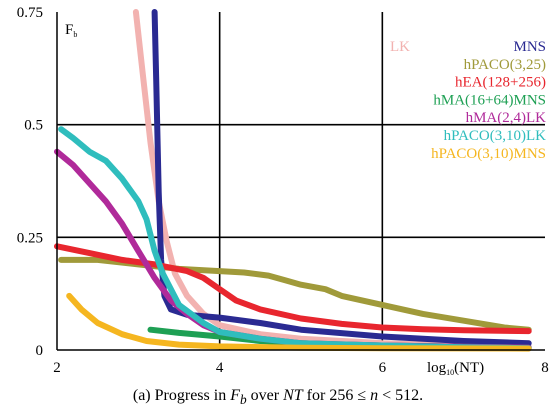  What do you see at coordinates (506, 118) in the screenshot?
I see `legend-item: hMA(2,4)LK` at bounding box center [506, 118].